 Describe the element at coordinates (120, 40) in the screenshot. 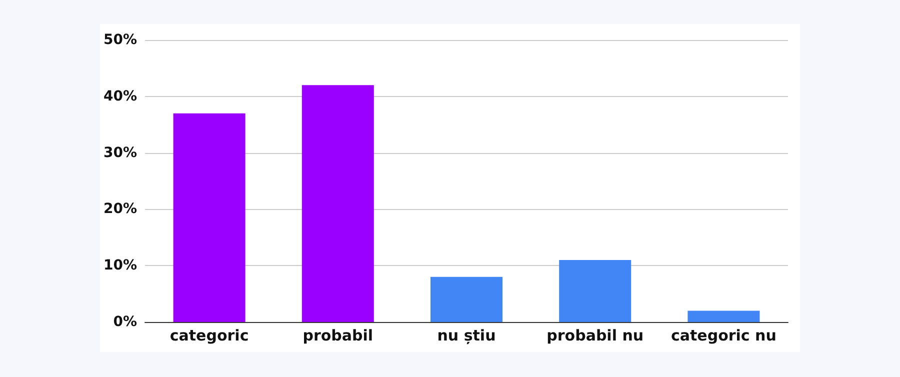

I see `y-tick-label: 50%` at that location.